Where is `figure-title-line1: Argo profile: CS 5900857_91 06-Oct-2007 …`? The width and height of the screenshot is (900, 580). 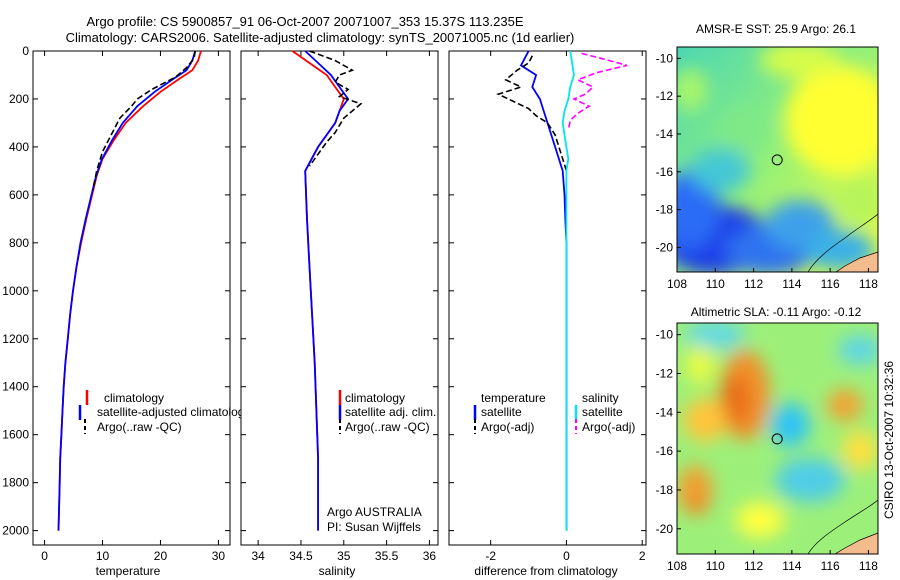
figure-title-line1: Argo profile: CS 5900857_91 06-Oct-2007 … is located at coordinates (304, 21).